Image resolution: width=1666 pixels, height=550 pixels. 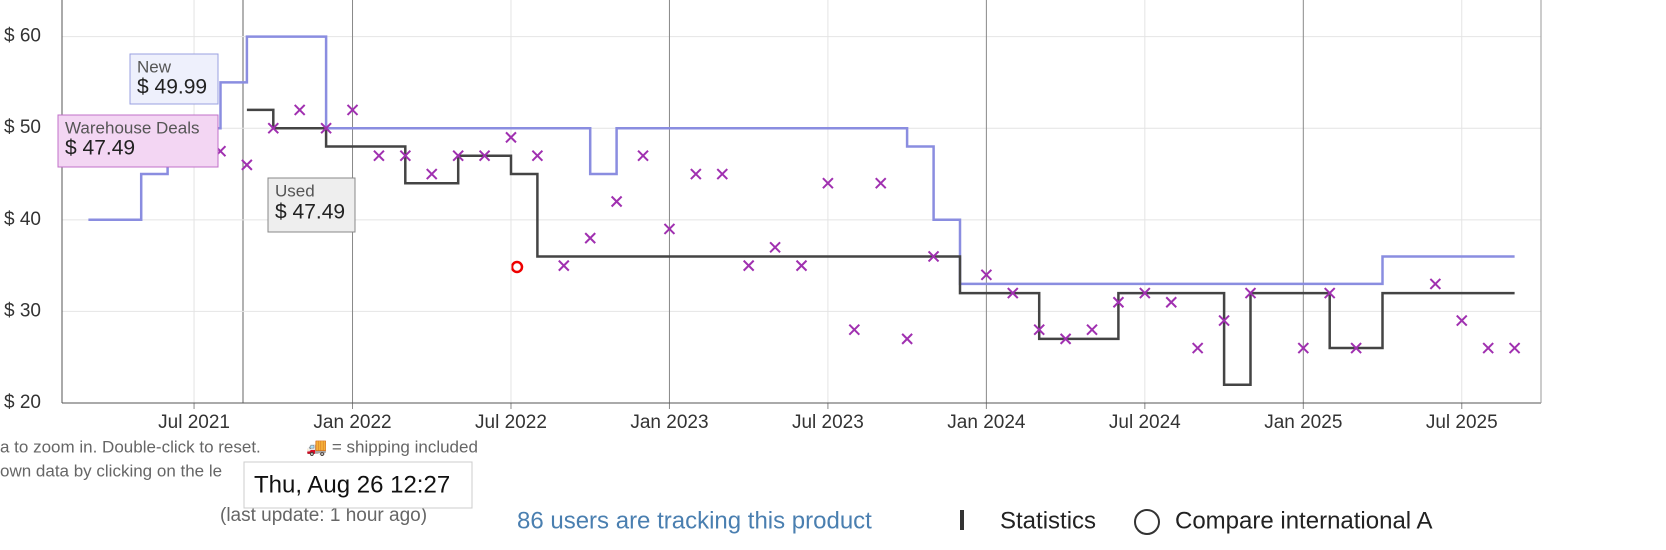 I want to click on x-tick-label: Jan 2025, so click(x=1303, y=422).